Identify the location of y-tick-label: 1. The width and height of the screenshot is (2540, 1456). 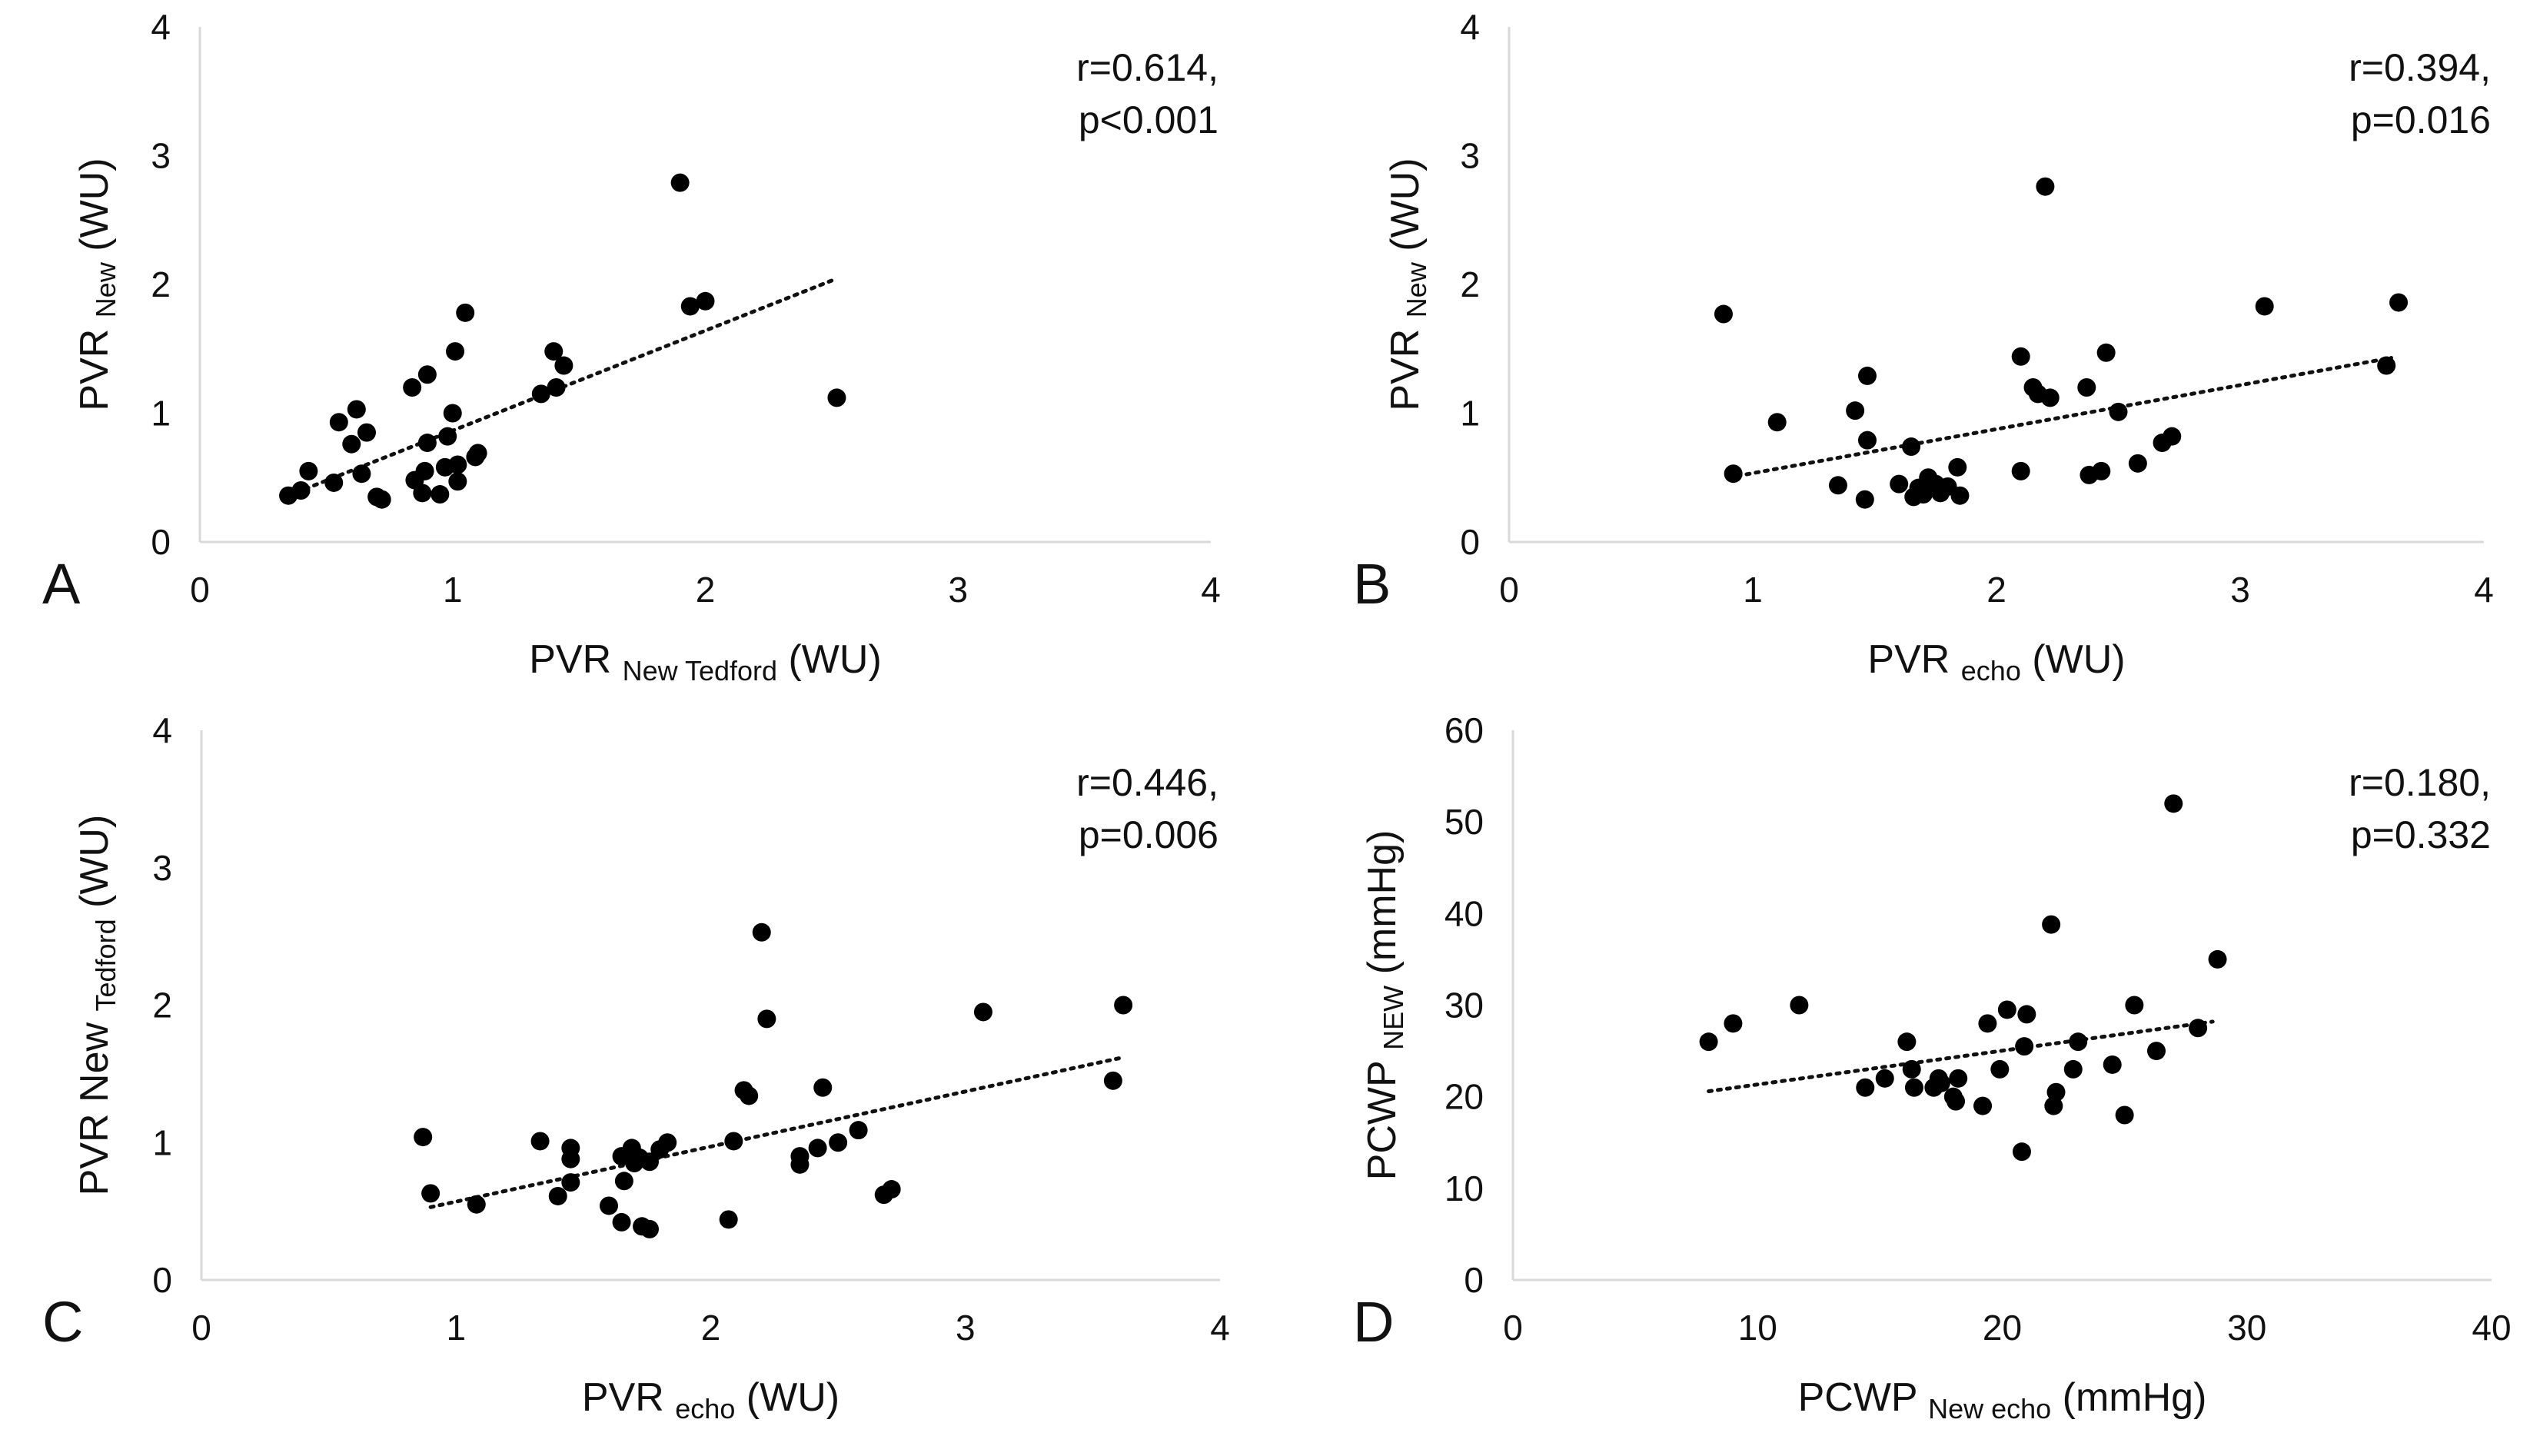
(161, 414).